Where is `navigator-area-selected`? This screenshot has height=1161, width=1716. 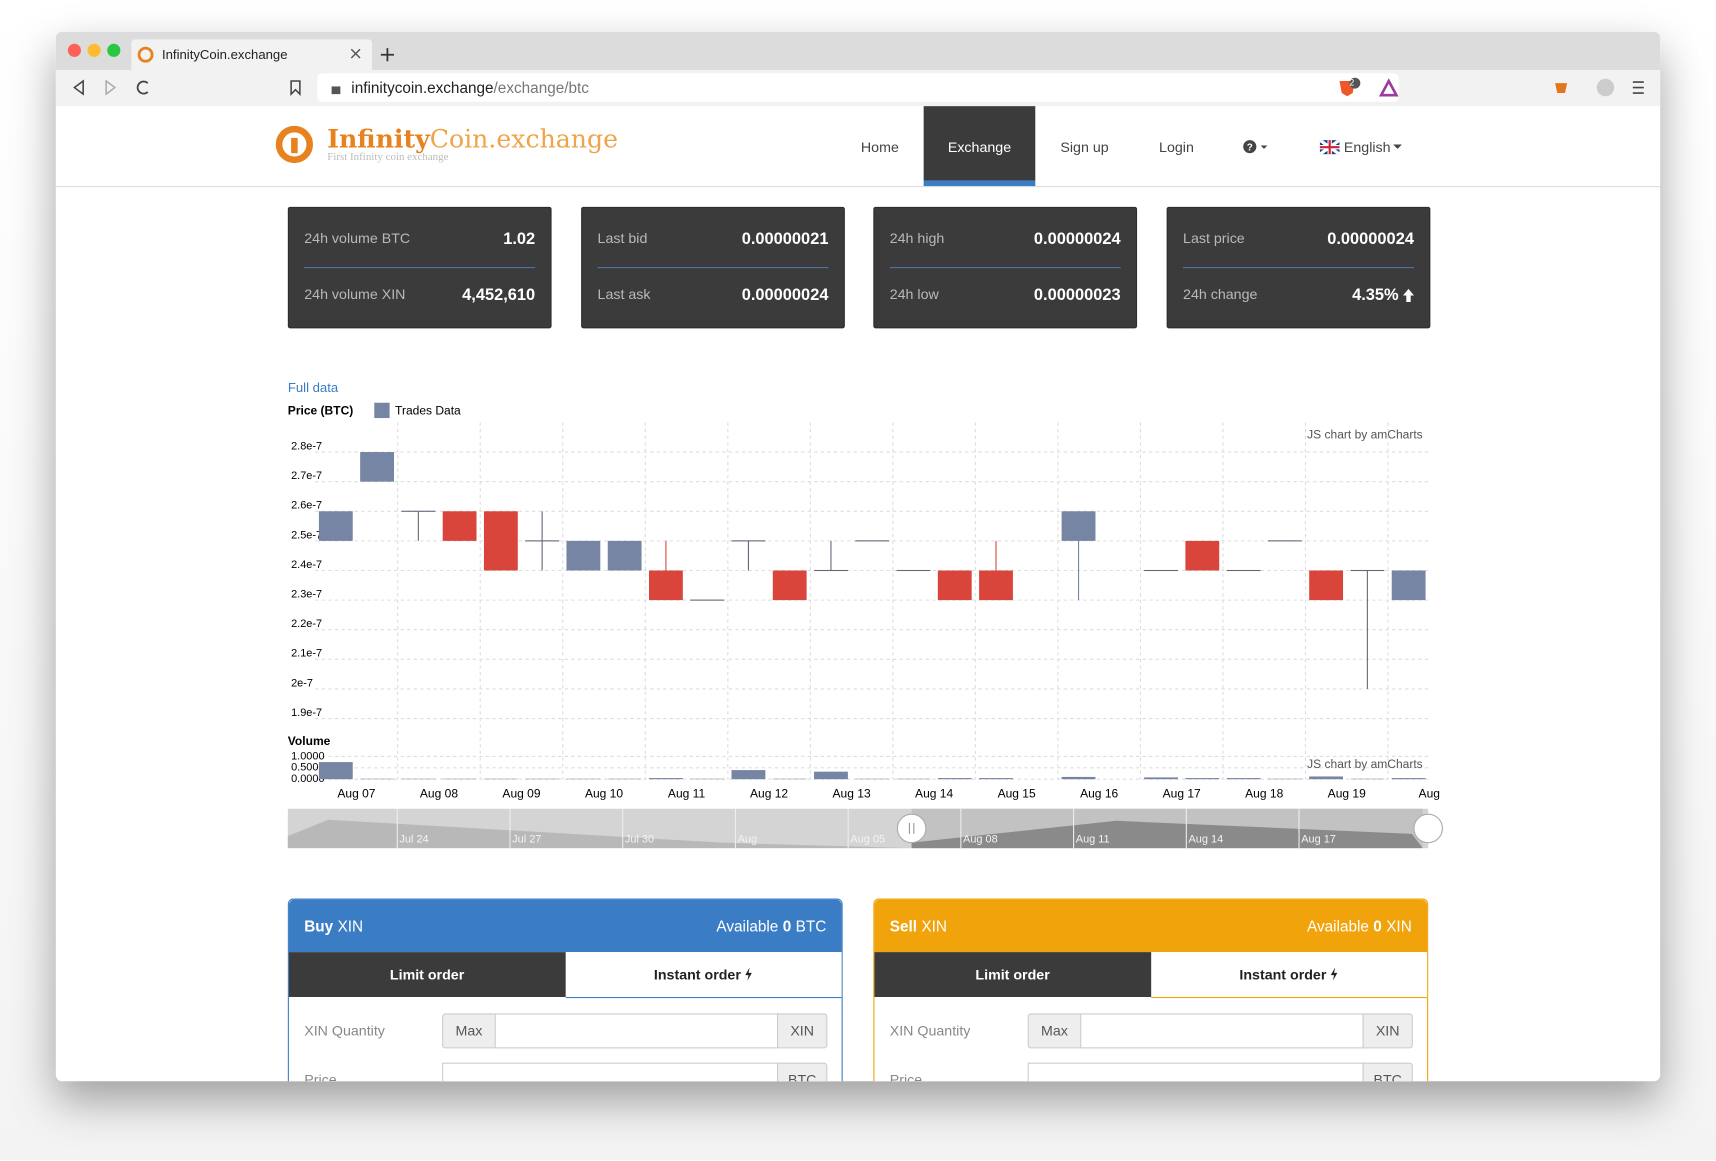
navigator-area-selected is located at coordinates (1167, 834).